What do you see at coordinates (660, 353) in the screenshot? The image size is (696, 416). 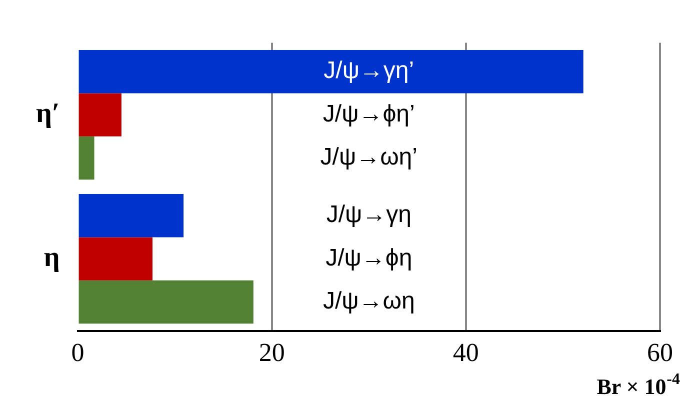 I see `x-tick-label: 60` at bounding box center [660, 353].